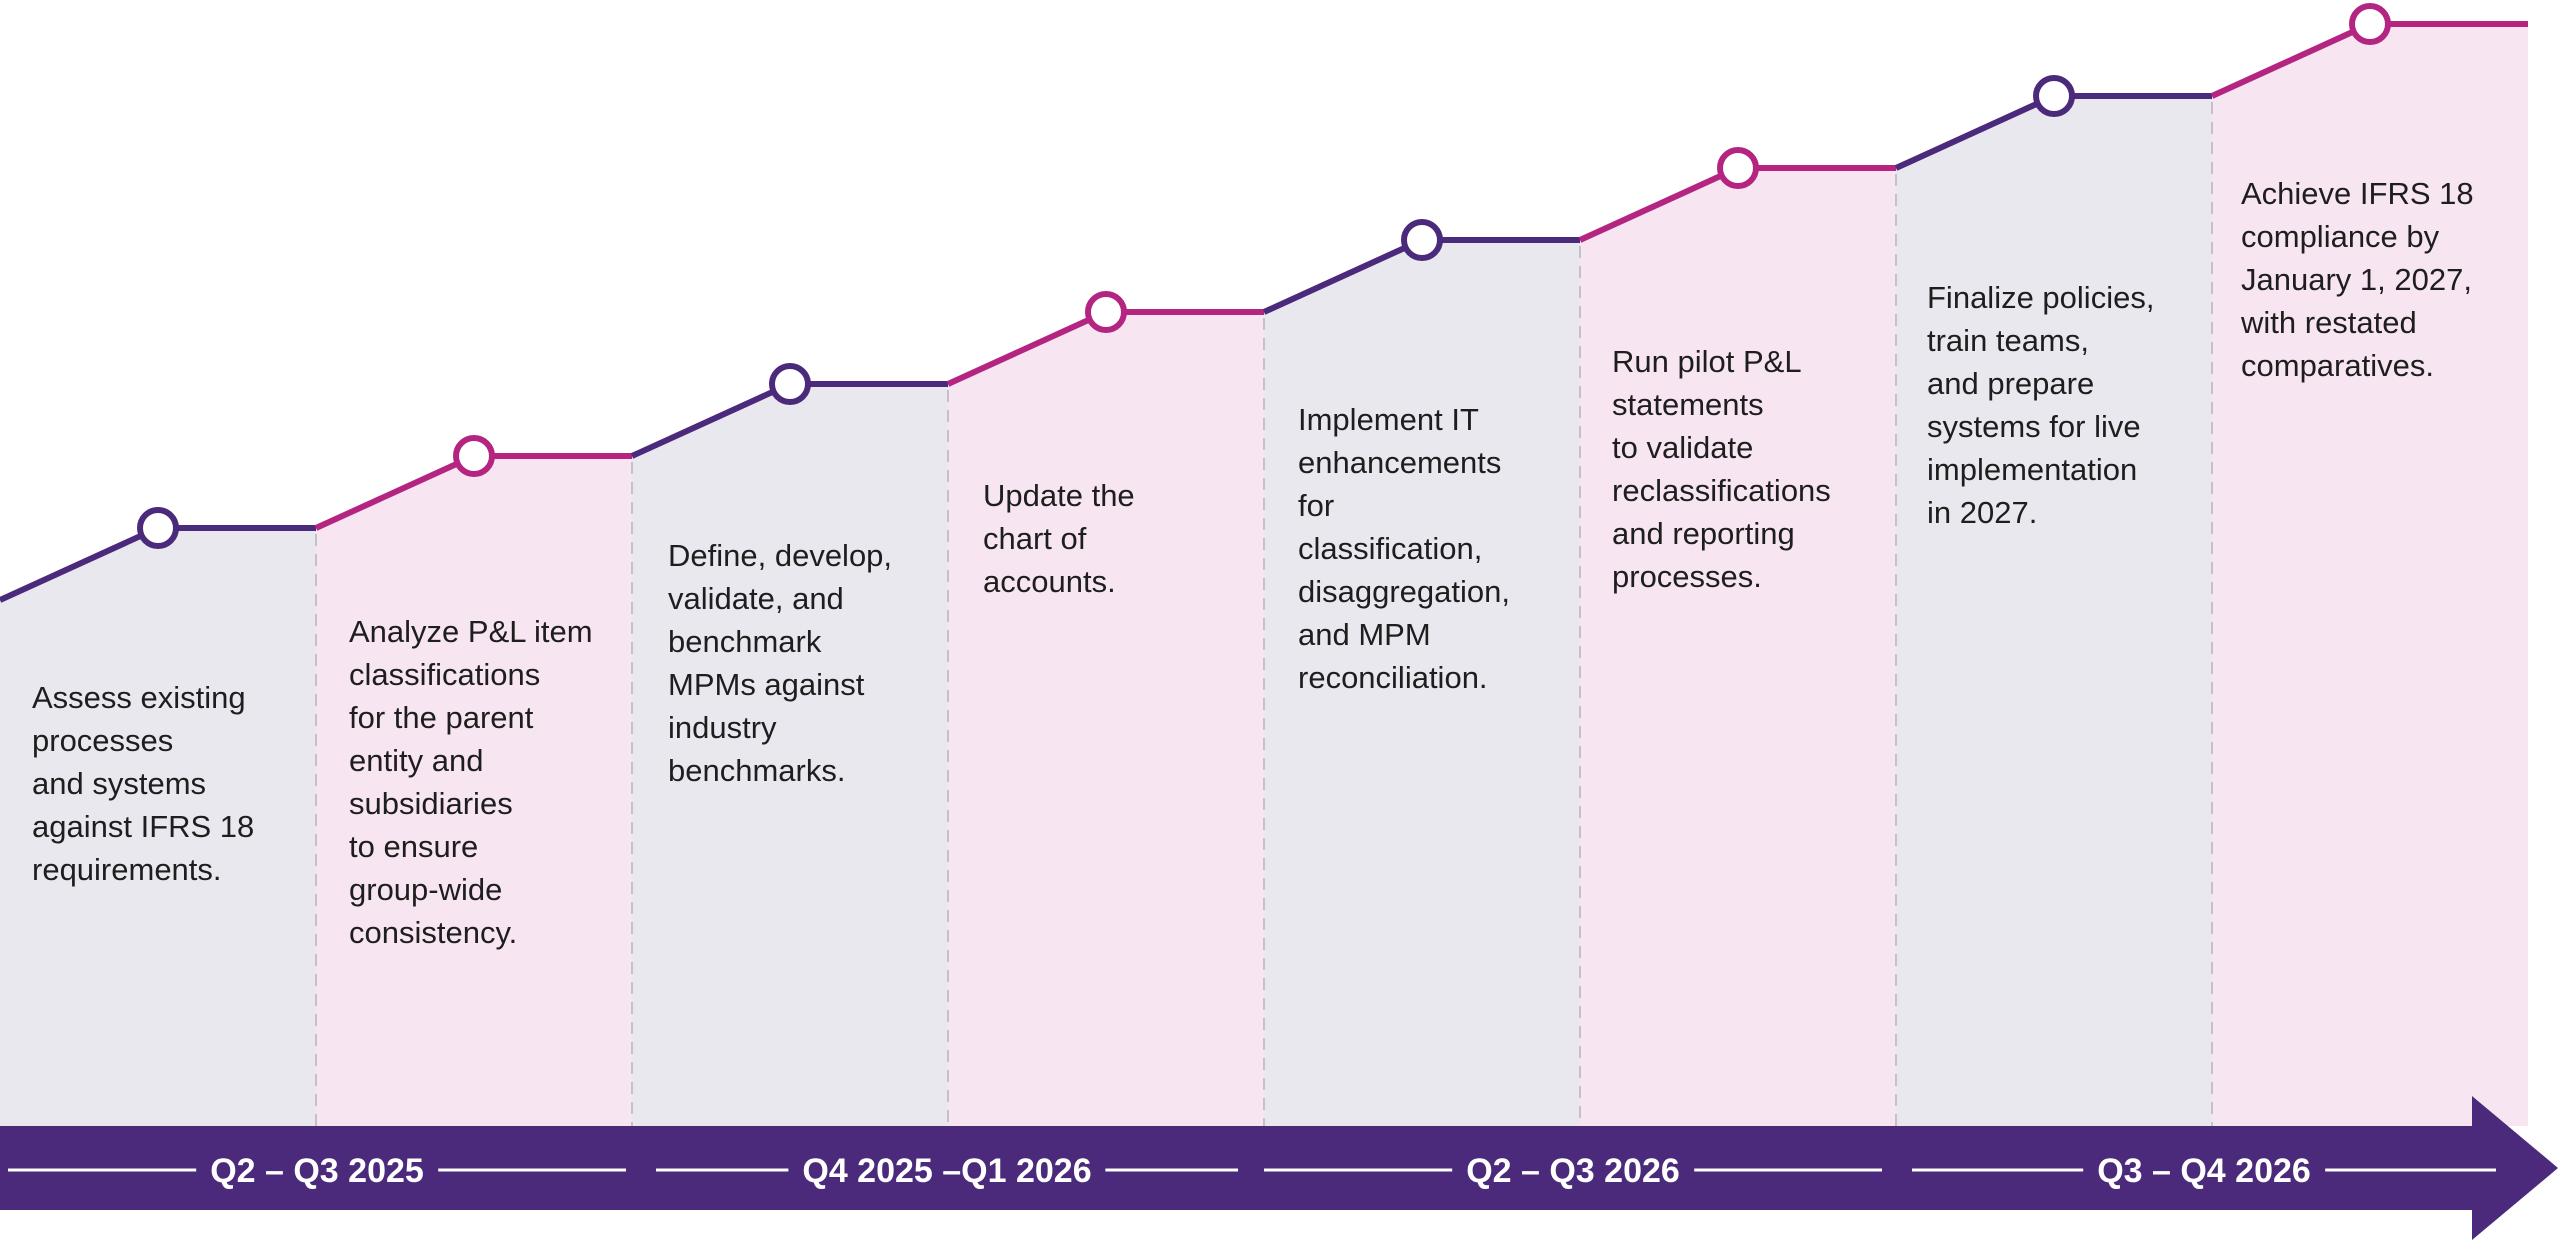 The height and width of the screenshot is (1242, 2560). Describe the element at coordinates (2370, 24) in the screenshot. I see `step-8-milestone-marker` at that location.